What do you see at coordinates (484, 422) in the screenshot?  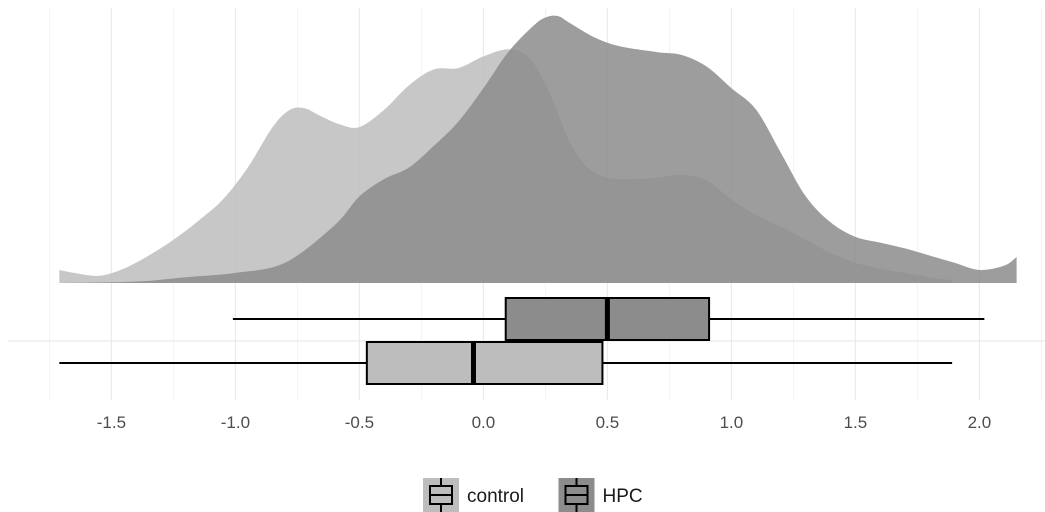 I see `x-tick-label: 0.0` at bounding box center [484, 422].